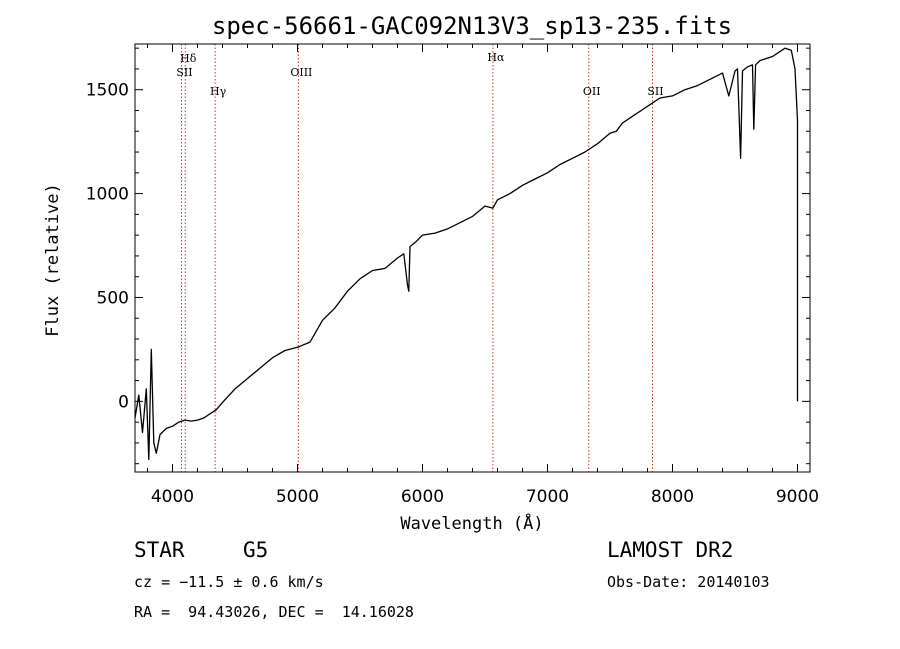 The width and height of the screenshot is (900, 649). Describe the element at coordinates (471, 523) in the screenshot. I see `x-axis-label: Wavelength (Å)` at that location.